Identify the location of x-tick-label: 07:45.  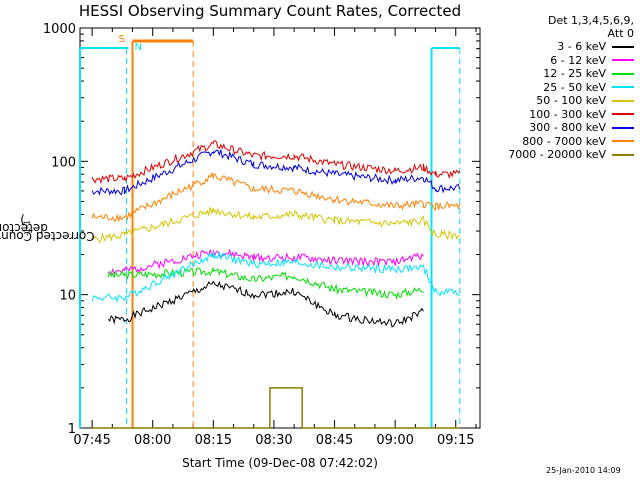
(91, 440).